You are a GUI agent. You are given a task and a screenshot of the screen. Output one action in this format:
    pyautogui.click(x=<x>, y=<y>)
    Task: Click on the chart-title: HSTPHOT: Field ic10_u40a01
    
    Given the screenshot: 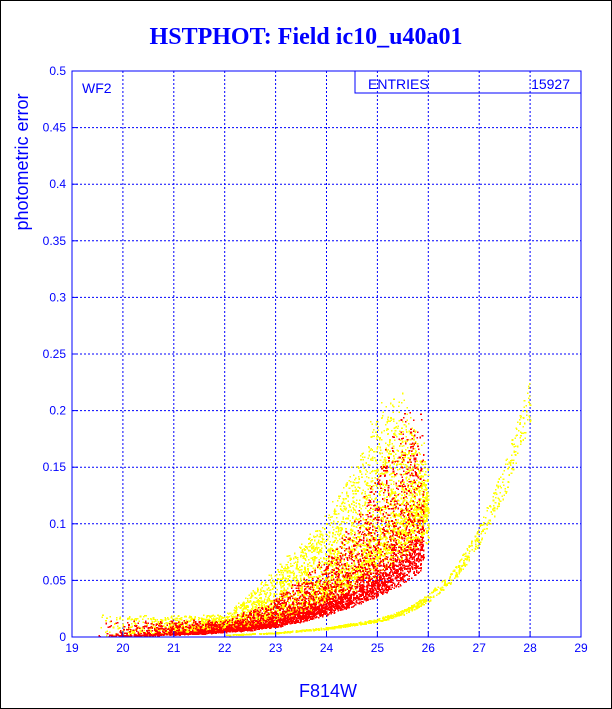 What is the action you would take?
    pyautogui.click(x=306, y=37)
    